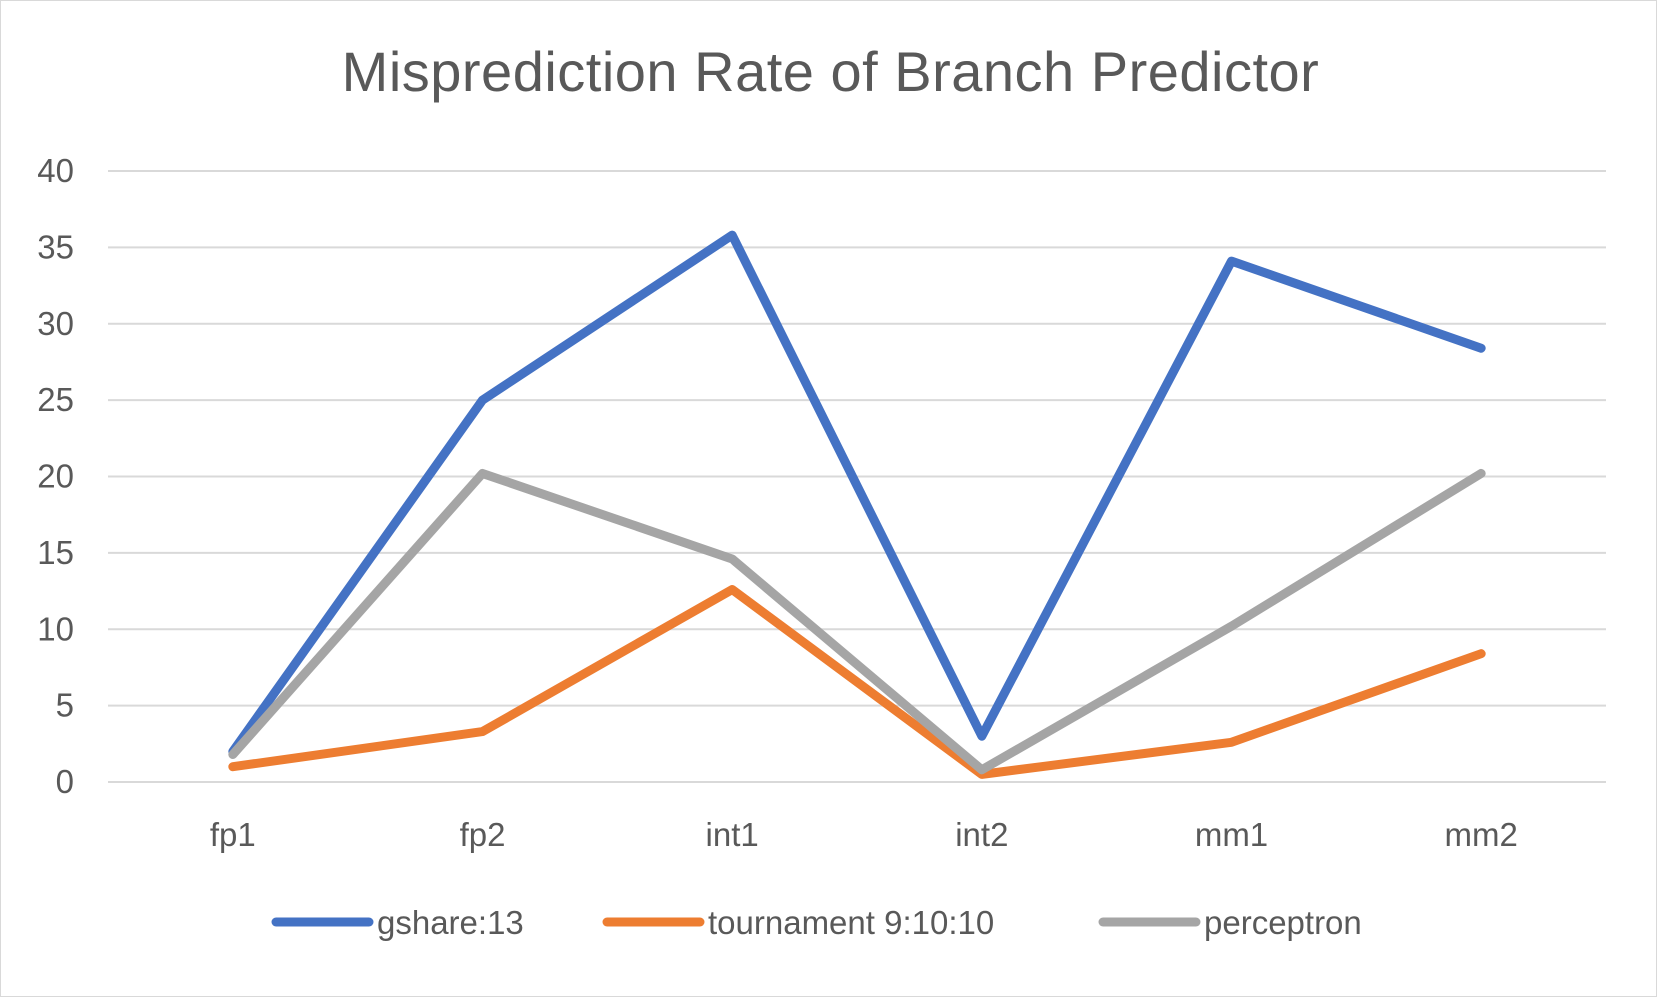 This screenshot has height=999, width=1659. I want to click on x-tick-label: mm1, so click(1231, 834).